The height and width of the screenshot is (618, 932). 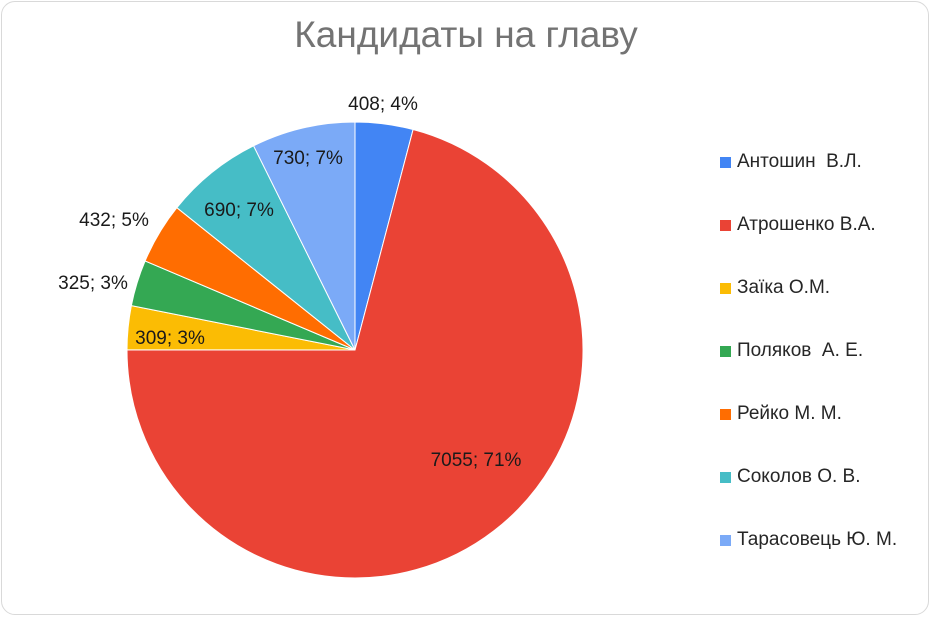 I want to click on data-label-7: 730; 7%, so click(x=308, y=158).